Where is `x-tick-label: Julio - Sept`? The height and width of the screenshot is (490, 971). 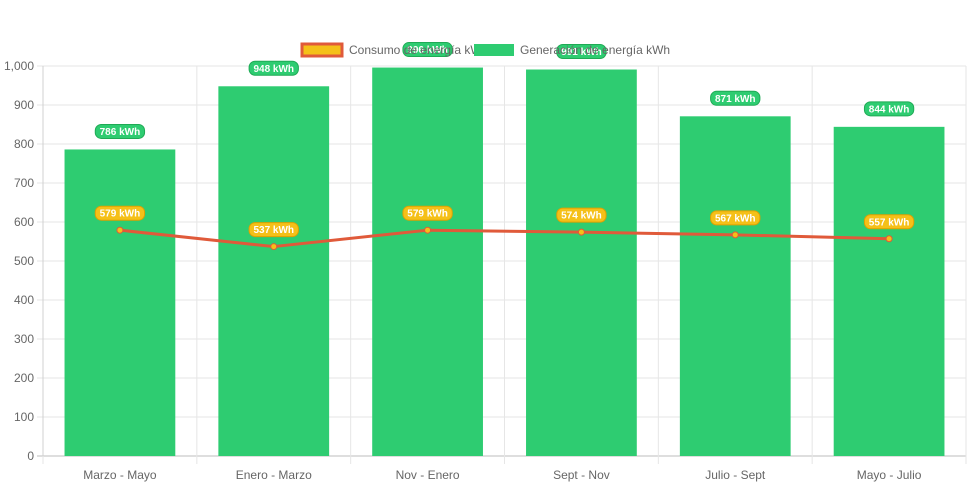
x-tick-label: Julio - Sept is located at coordinates (735, 475).